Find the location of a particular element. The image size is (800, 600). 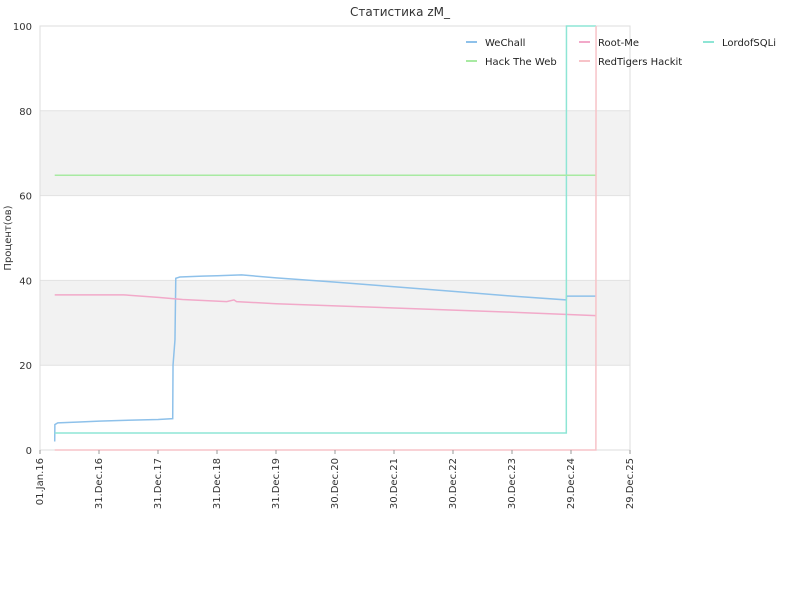

x-tick-label: 30.Dec.21 is located at coordinates (394, 483).